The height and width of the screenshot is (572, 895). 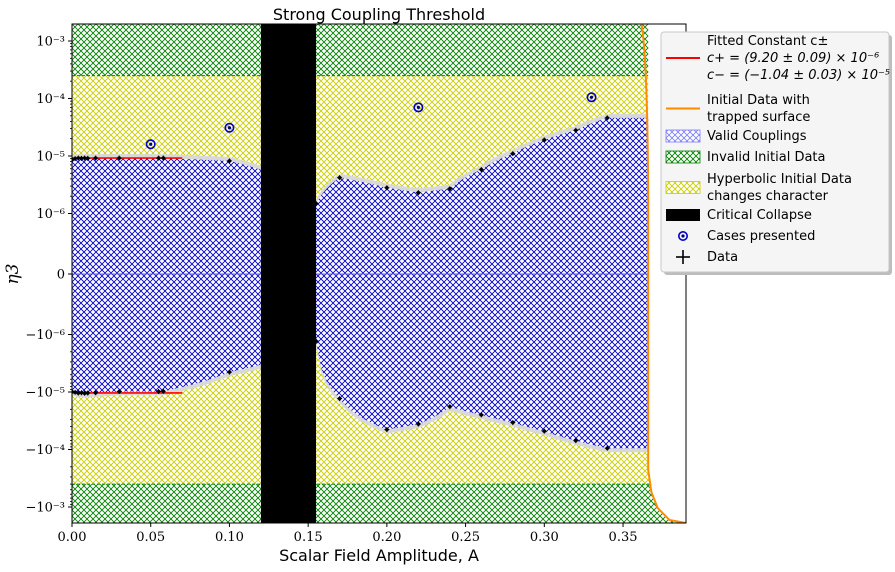 What do you see at coordinates (348, 534) in the screenshot?
I see `x-axis: 0.00 0.05 0.10 0.15 0.20 0.25 0.30 0.35` at bounding box center [348, 534].